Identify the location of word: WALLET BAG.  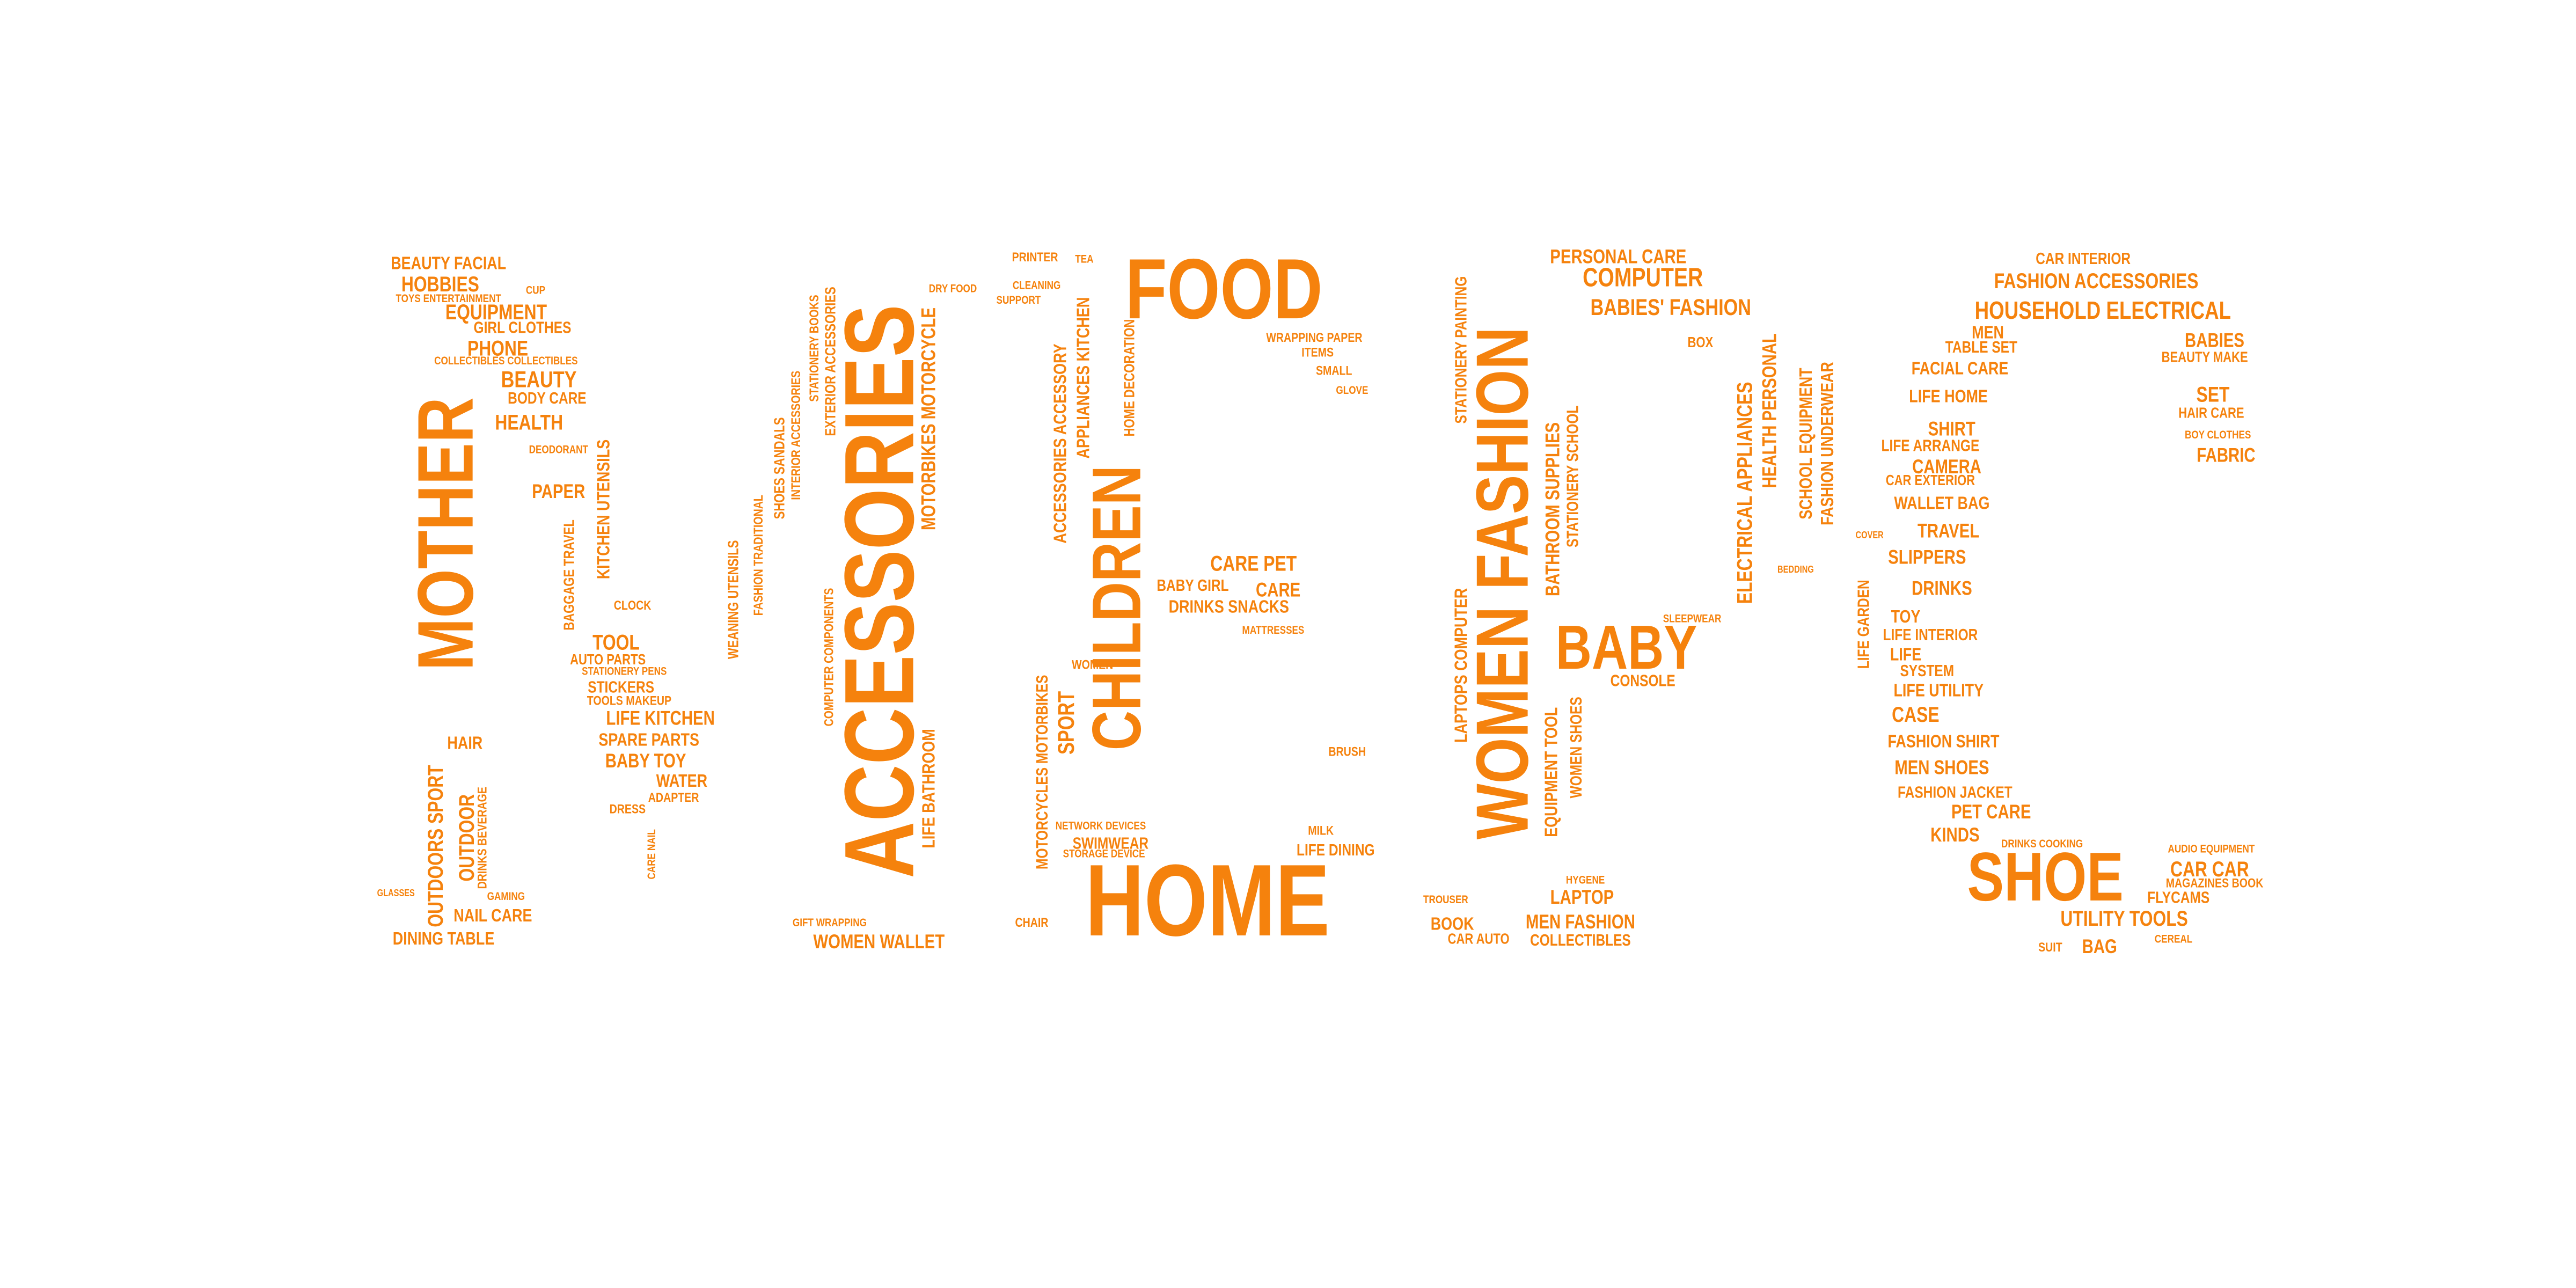
(1941, 503).